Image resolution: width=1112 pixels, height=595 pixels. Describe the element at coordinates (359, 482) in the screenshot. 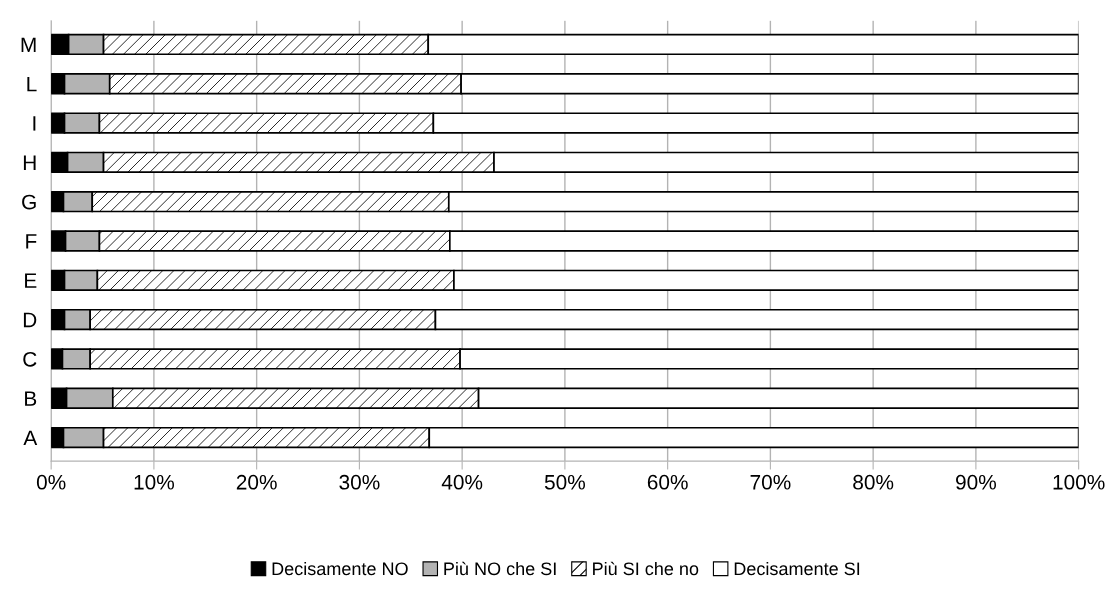

I see `x-tick-label: 30%` at that location.